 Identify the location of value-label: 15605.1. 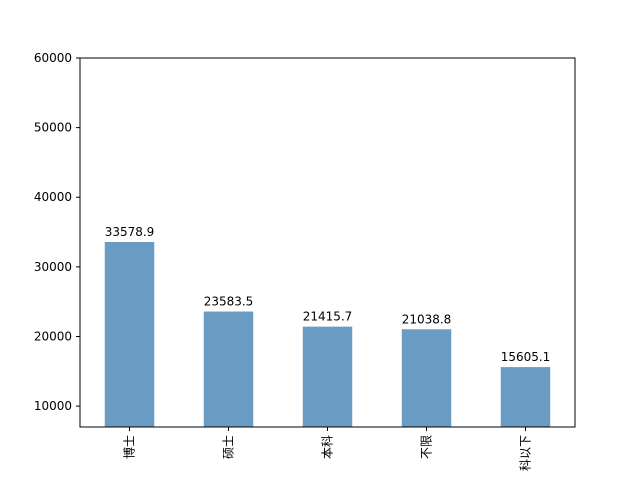
(526, 357).